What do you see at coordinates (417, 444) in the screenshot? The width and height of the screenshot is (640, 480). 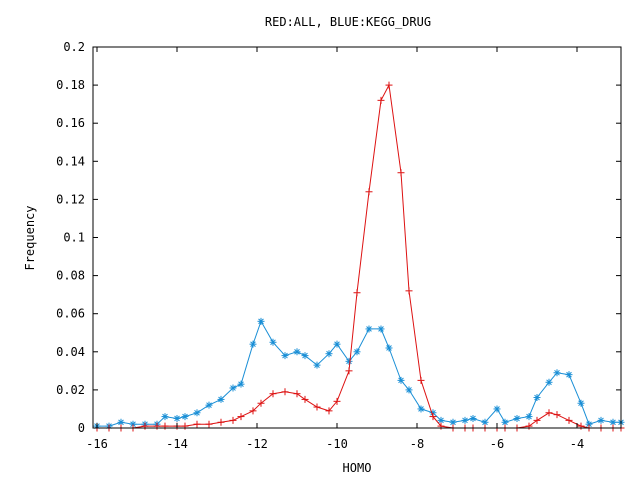 I see `x-tick-label: -8` at bounding box center [417, 444].